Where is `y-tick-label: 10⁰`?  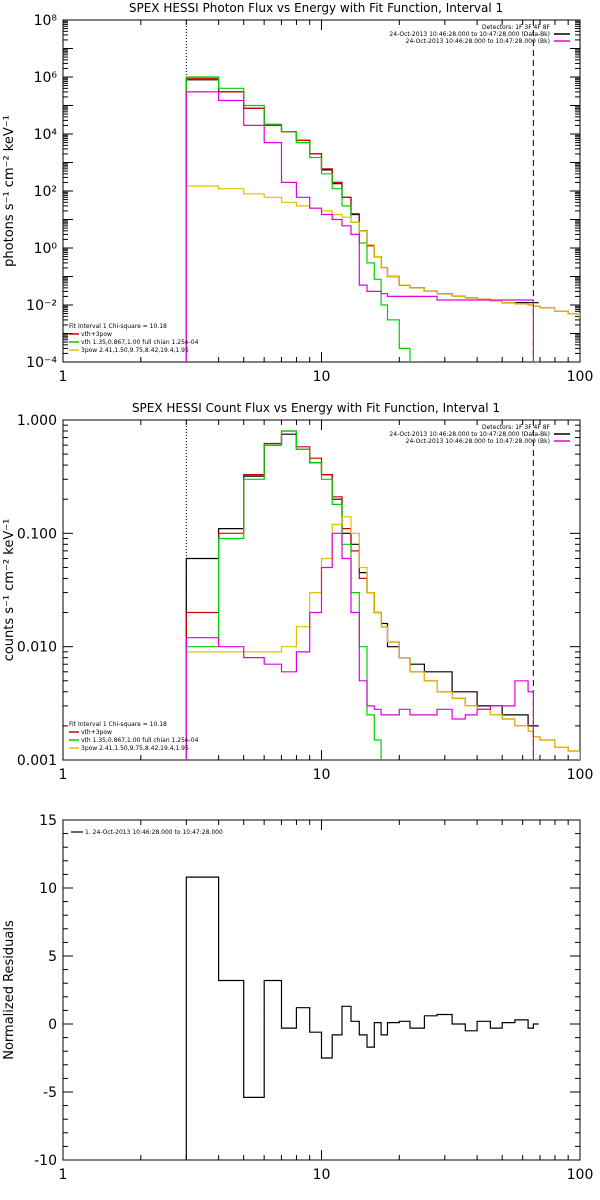 y-tick-label: 10⁰ is located at coordinates (46, 249).